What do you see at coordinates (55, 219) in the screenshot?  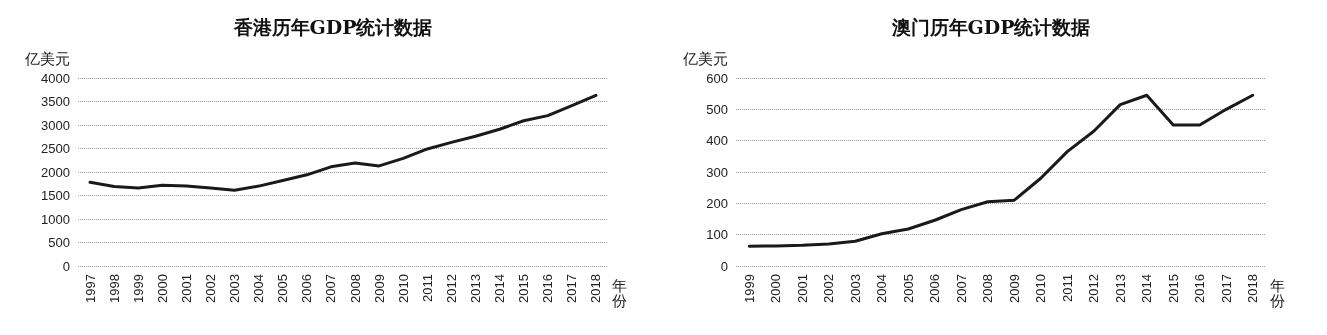 I see `y-tick-label: 1000` at bounding box center [55, 219].